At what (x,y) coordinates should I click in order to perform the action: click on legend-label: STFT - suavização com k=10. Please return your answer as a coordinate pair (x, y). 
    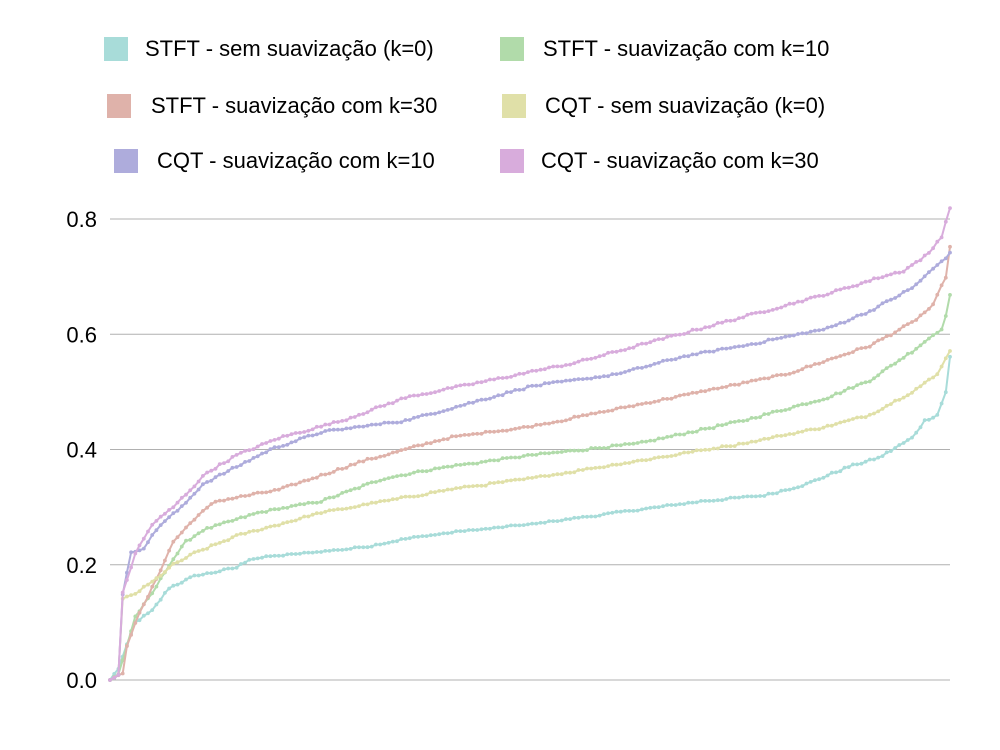
    Looking at the image, I should click on (686, 48).